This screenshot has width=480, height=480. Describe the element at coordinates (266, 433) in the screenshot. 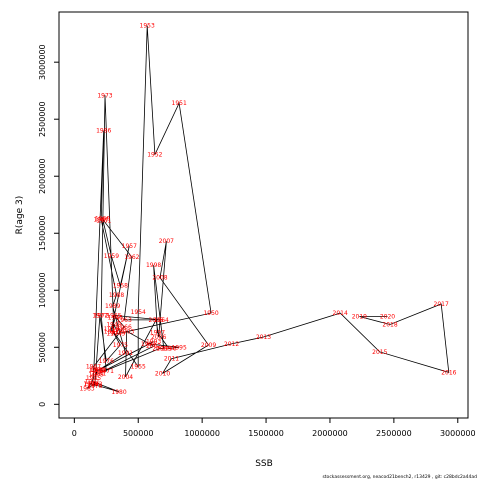

I see `x-tick-label: 1500000` at that location.